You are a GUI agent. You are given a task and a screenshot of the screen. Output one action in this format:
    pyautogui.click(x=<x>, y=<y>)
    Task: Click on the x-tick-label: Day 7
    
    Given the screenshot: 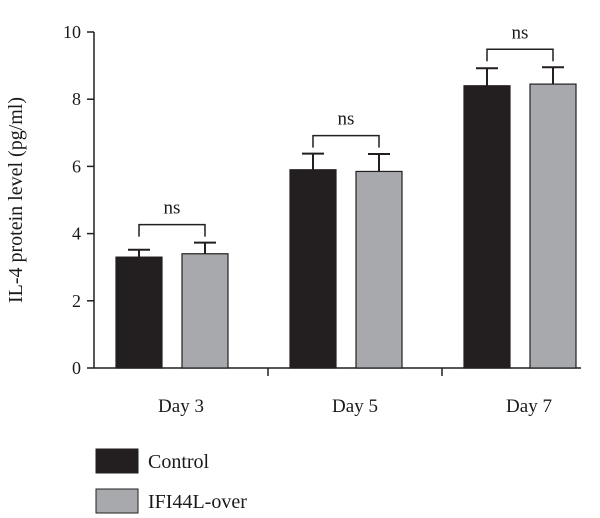 What is the action you would take?
    pyautogui.click(x=529, y=406)
    